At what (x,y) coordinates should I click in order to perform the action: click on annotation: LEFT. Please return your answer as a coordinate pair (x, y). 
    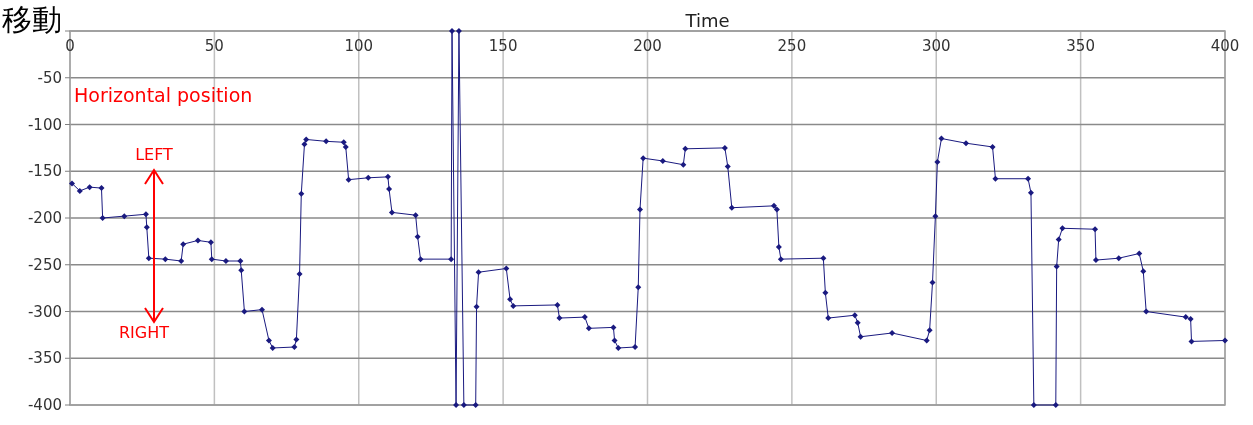
    Looking at the image, I should click on (154, 154).